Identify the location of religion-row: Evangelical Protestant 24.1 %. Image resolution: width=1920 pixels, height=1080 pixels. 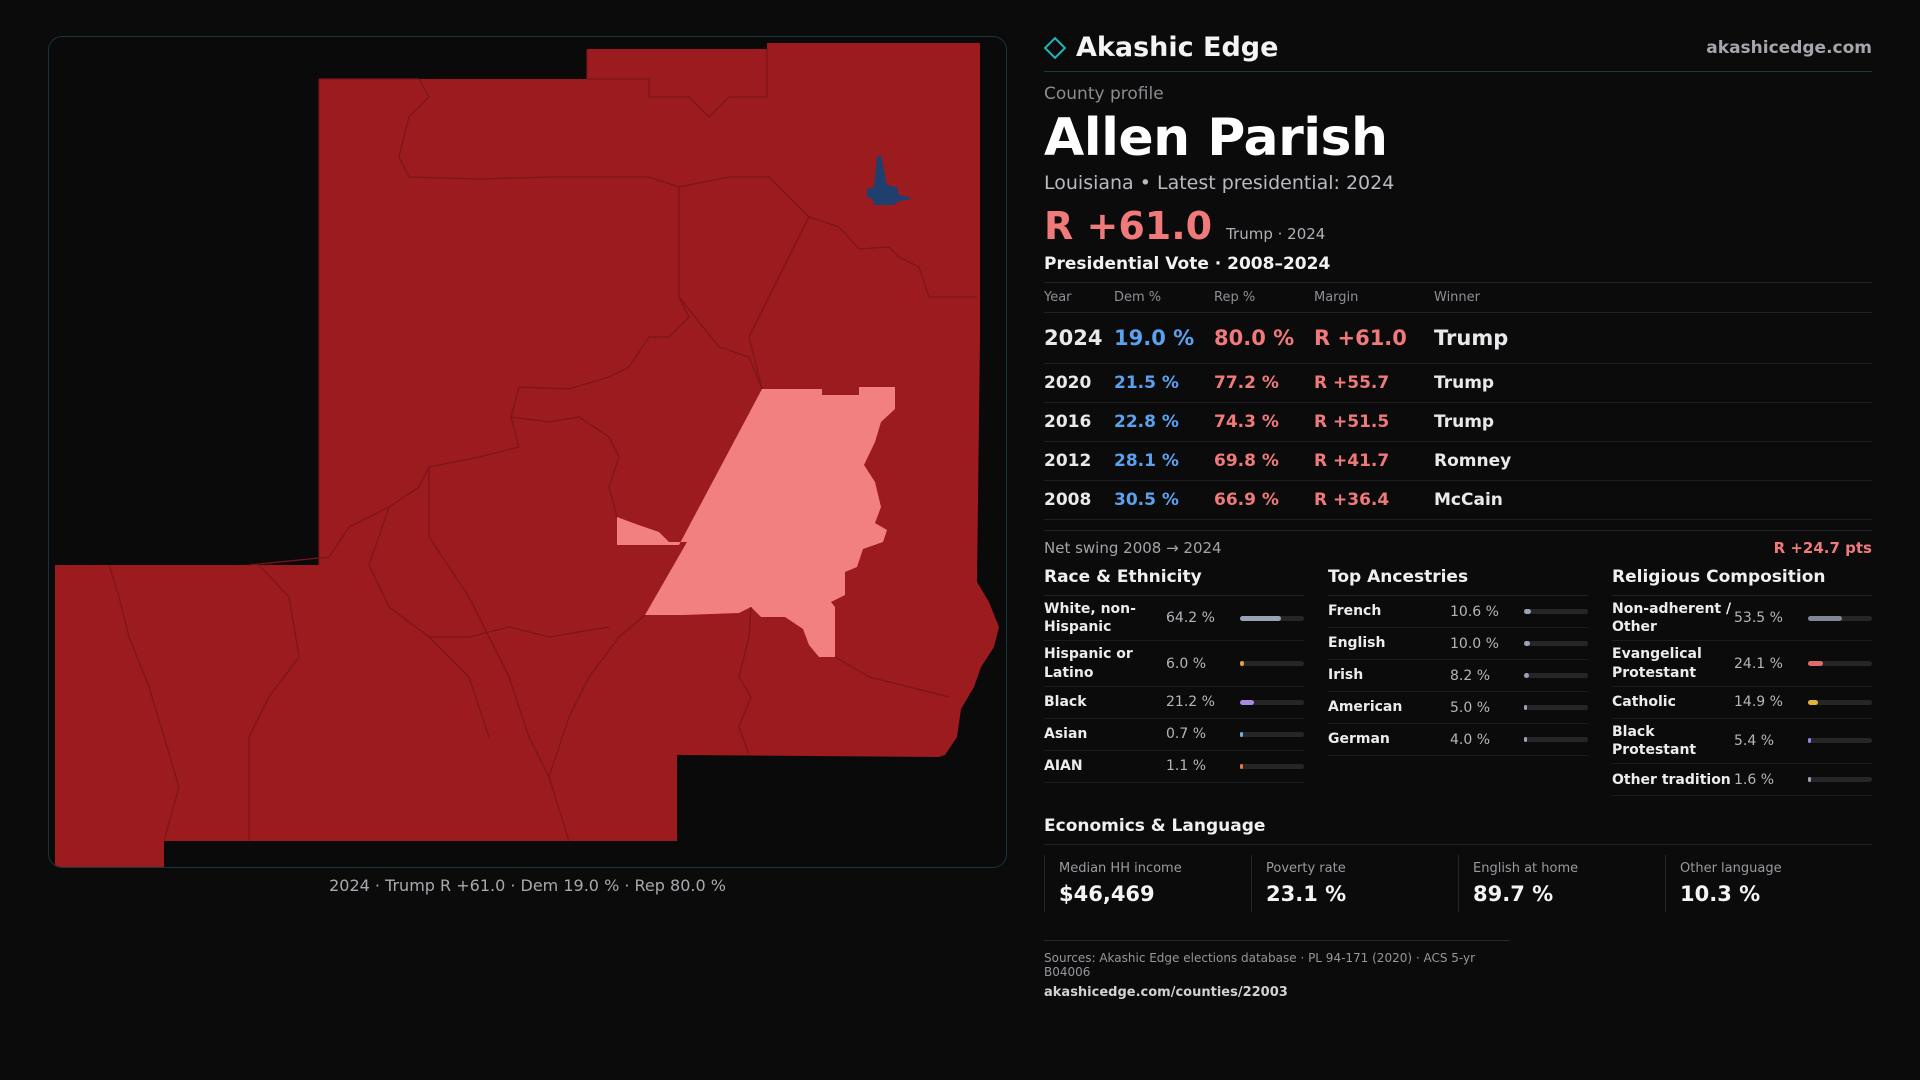
(1742, 664).